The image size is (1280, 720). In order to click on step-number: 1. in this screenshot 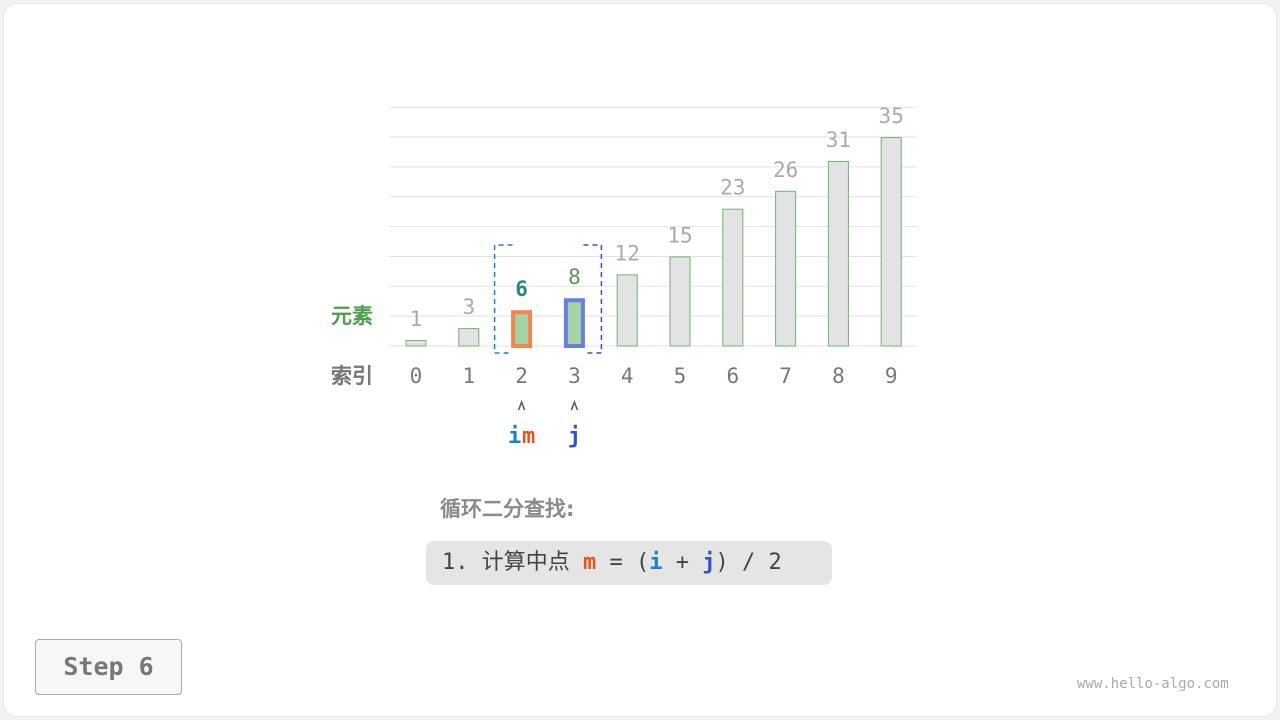, I will do `click(455, 562)`.